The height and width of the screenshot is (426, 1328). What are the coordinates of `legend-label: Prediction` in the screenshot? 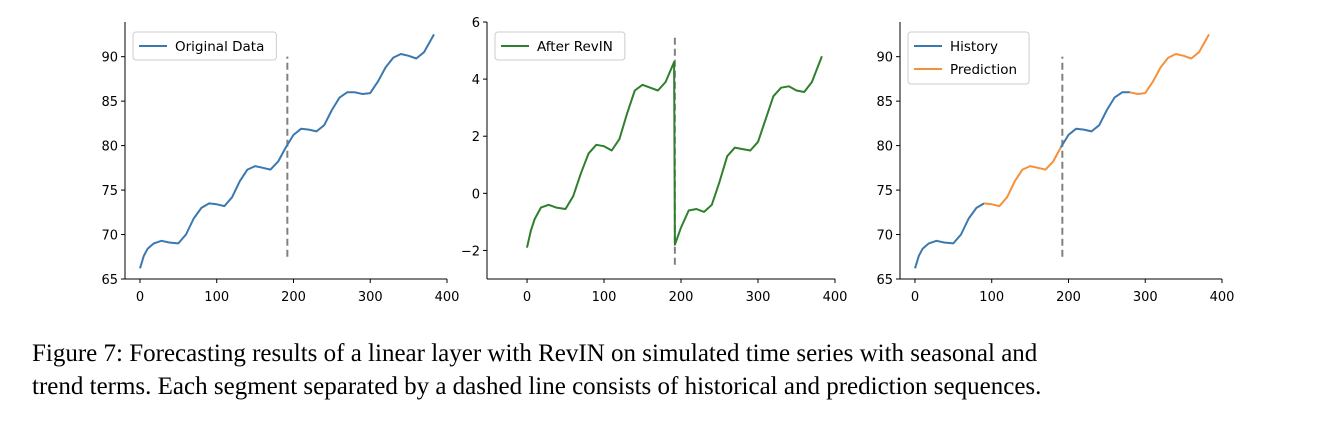 It's located at (983, 70).